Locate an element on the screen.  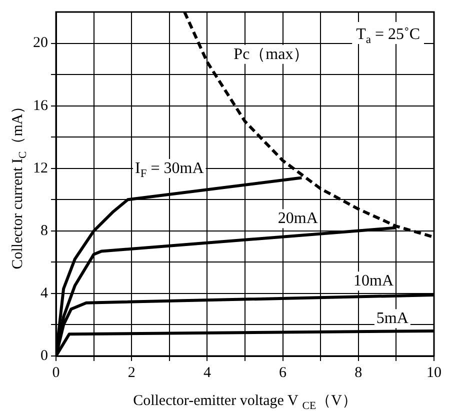
x-tick-label: 8 is located at coordinates (358, 372).